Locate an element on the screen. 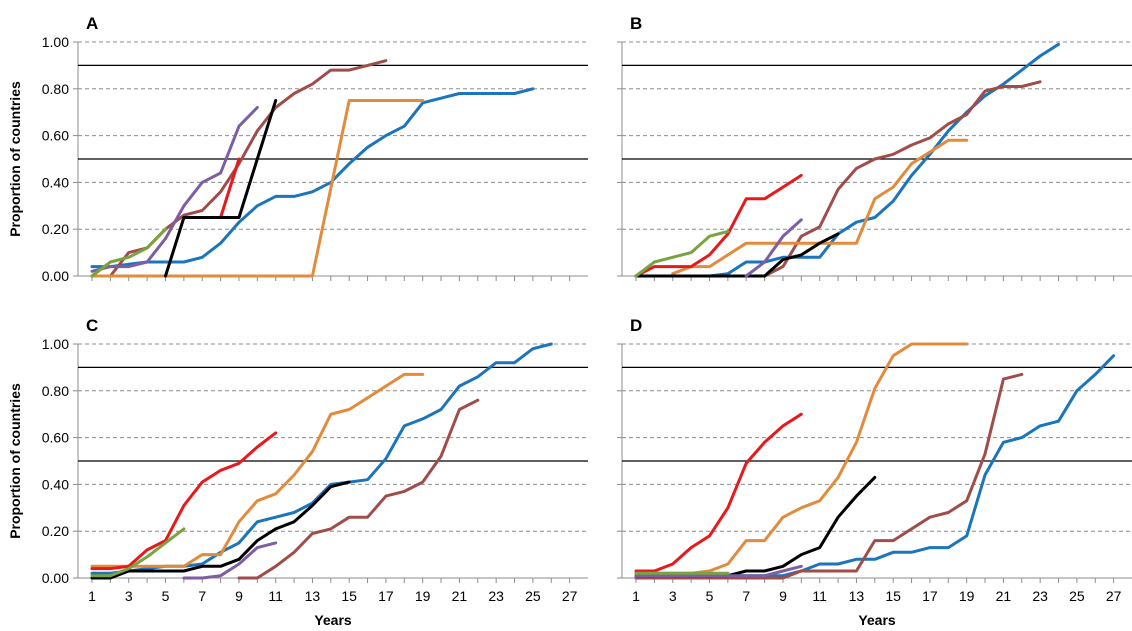 The height and width of the screenshot is (631, 1132). y-axis-title-bottom: Proportion of countries is located at coordinates (15, 461).